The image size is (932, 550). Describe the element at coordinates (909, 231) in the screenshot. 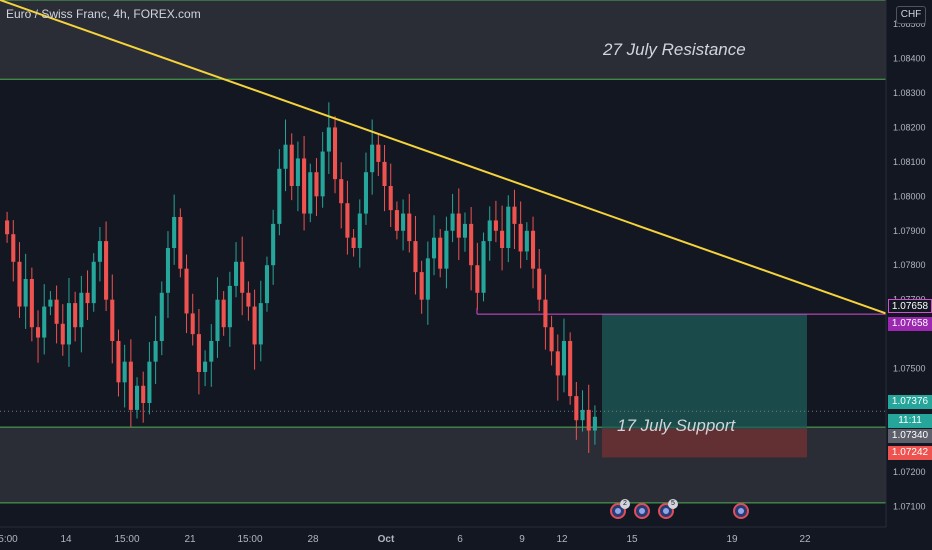

I see `y-tick-label: 1.07900` at that location.